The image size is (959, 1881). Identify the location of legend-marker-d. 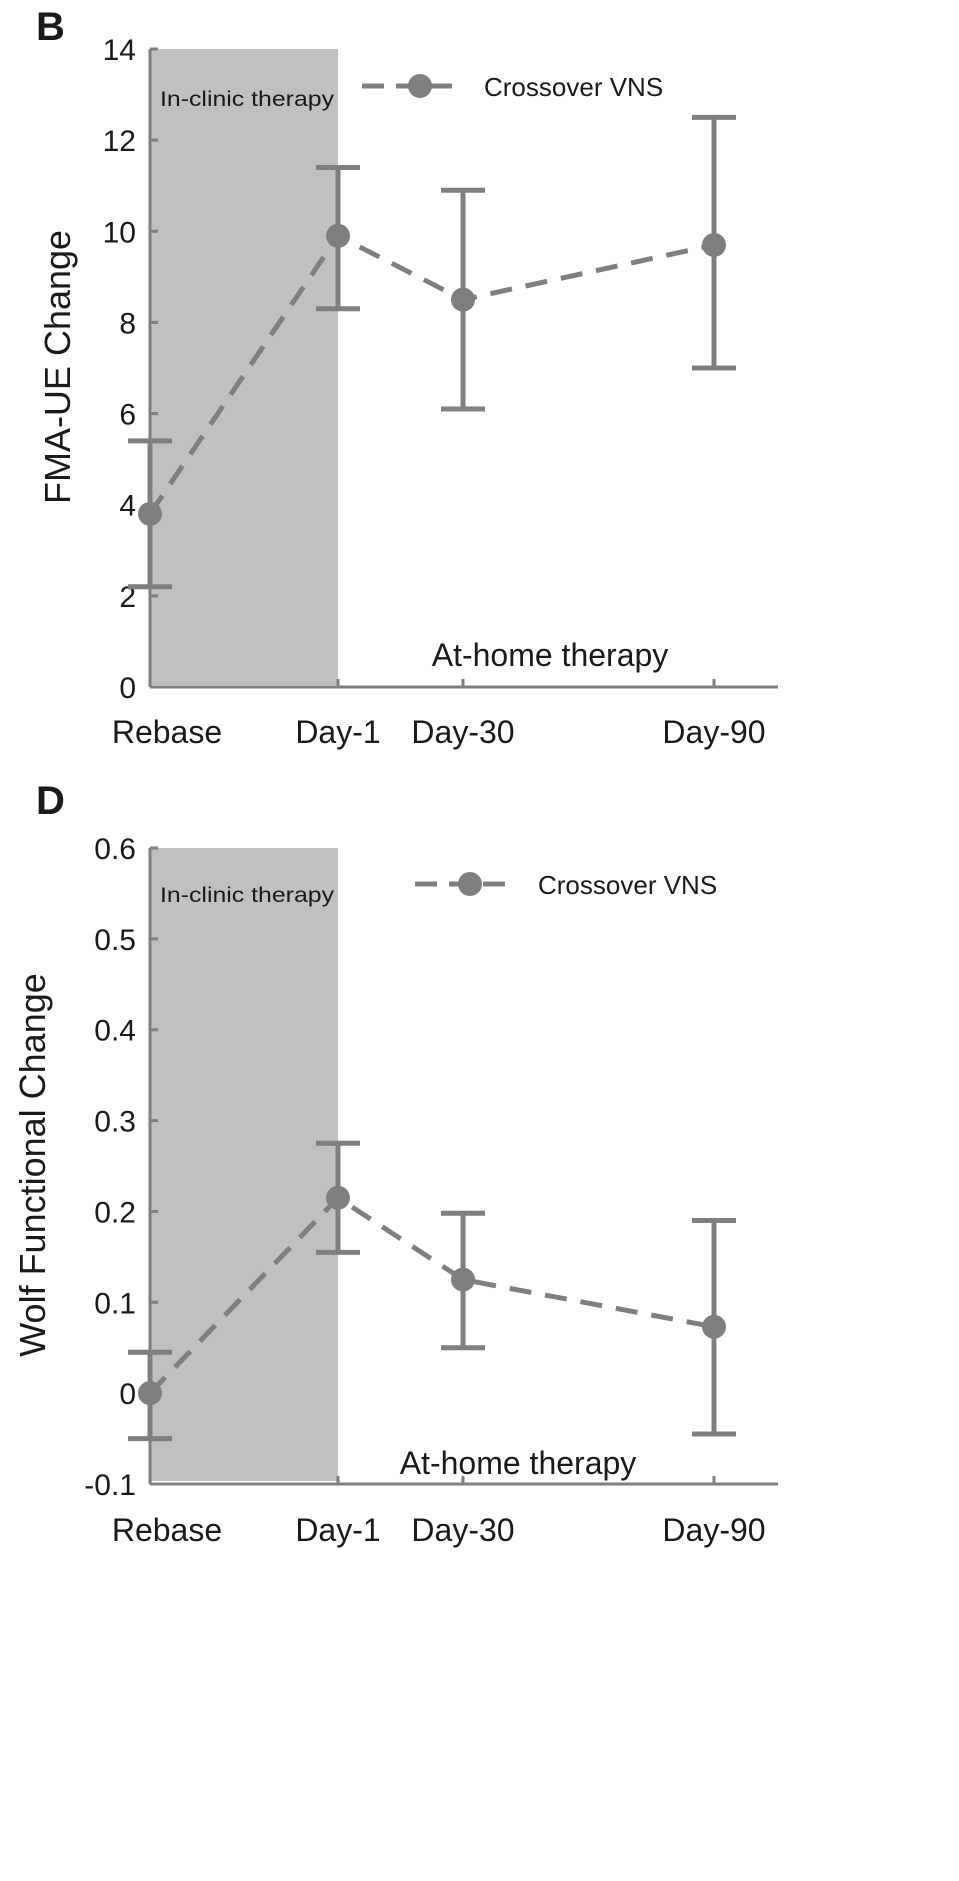
(470, 884).